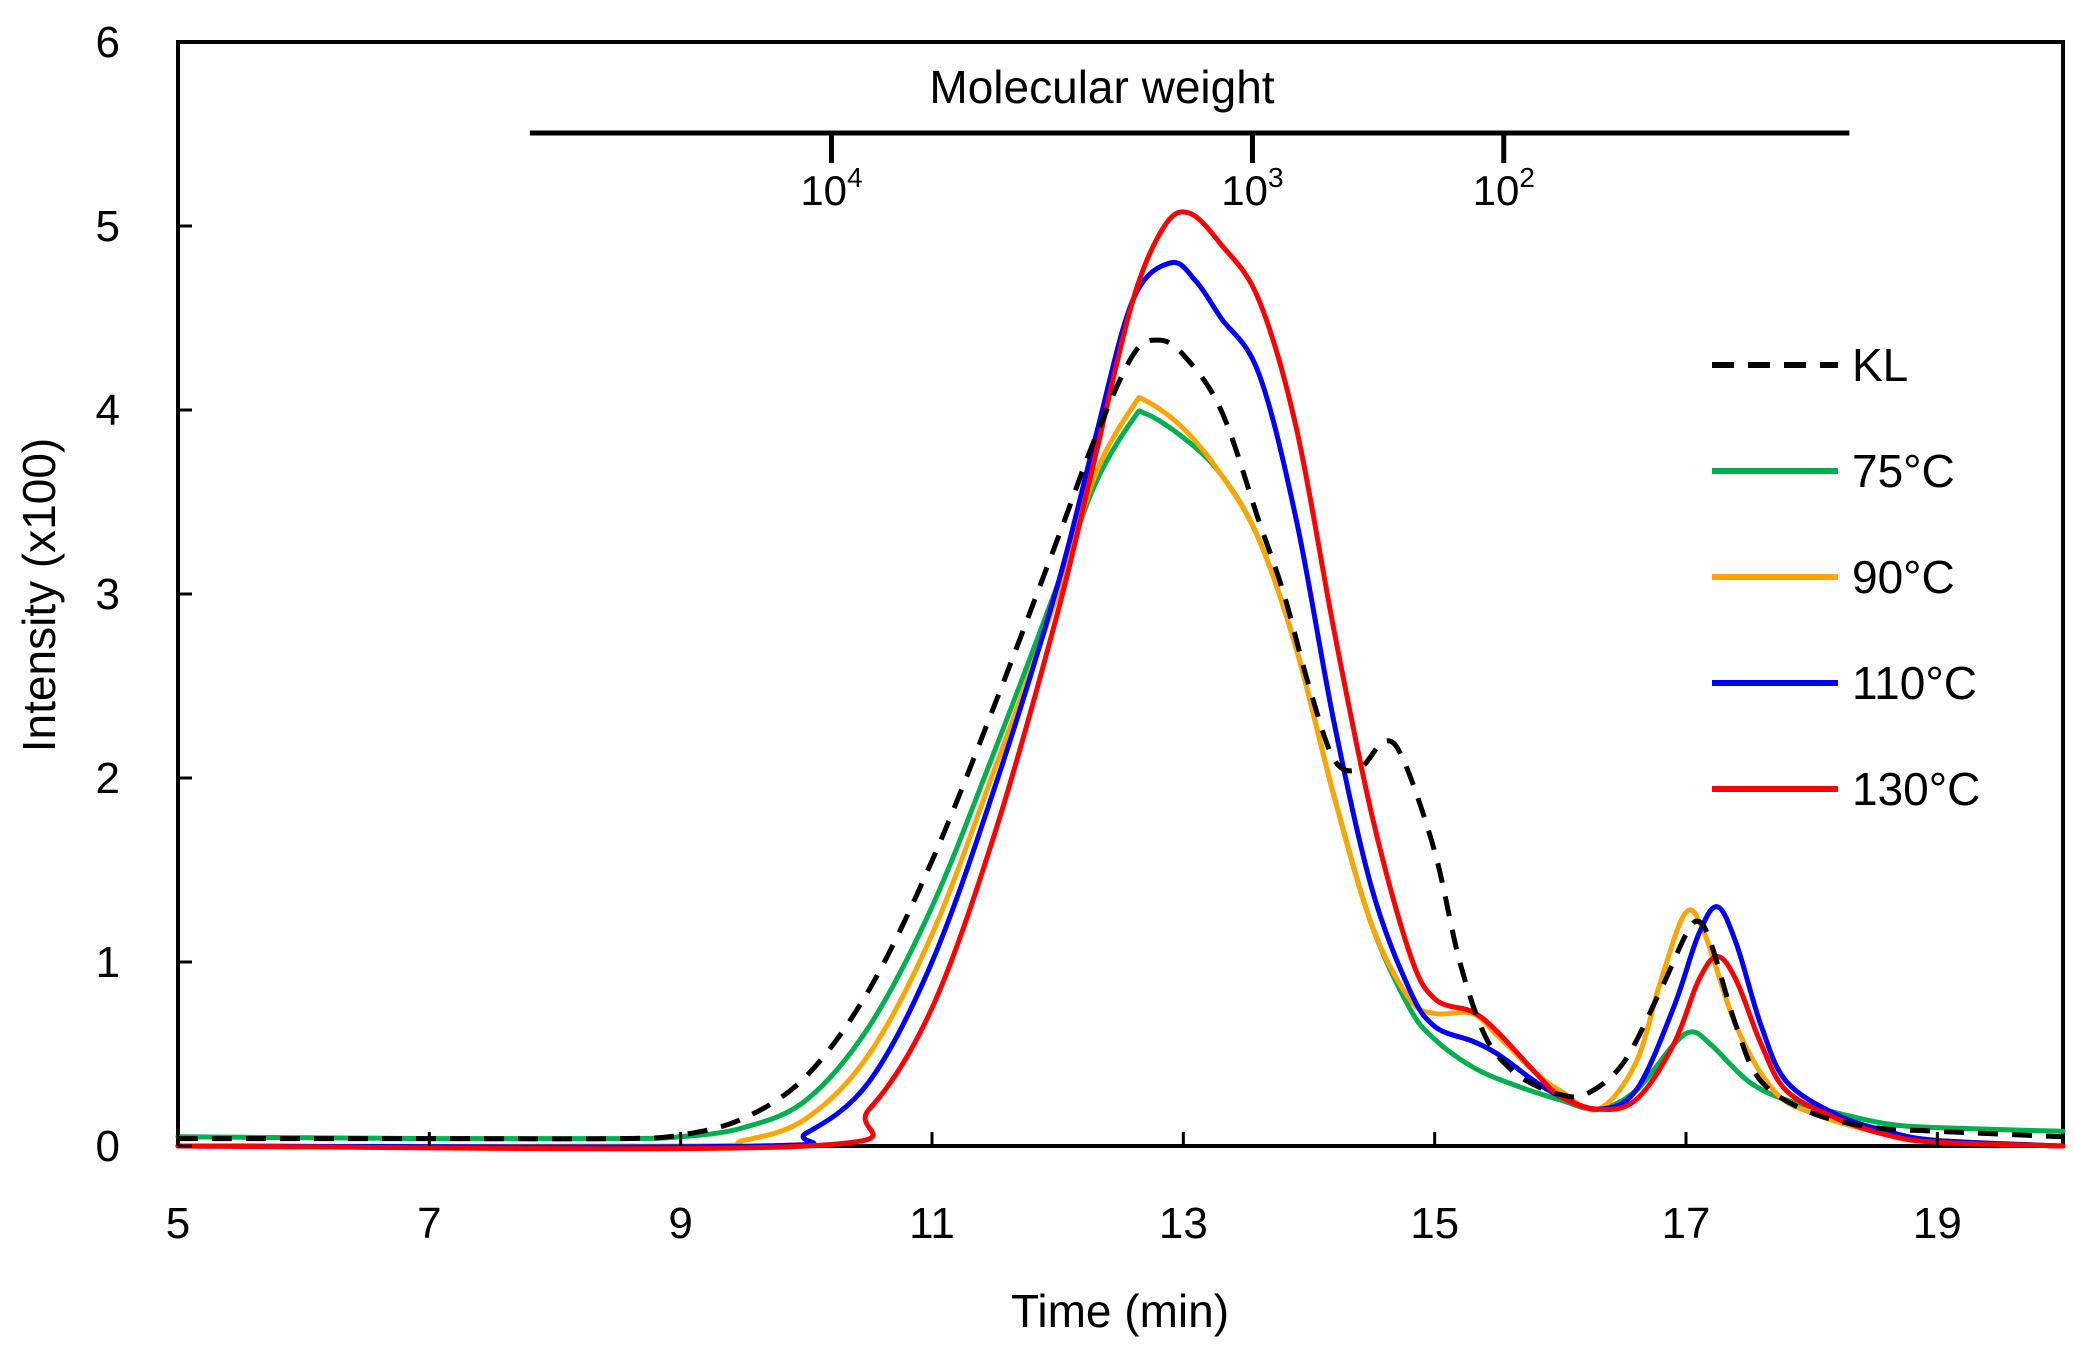  Describe the element at coordinates (1101, 87) in the screenshot. I see `molecular-weight-title: Molecular weight` at that location.